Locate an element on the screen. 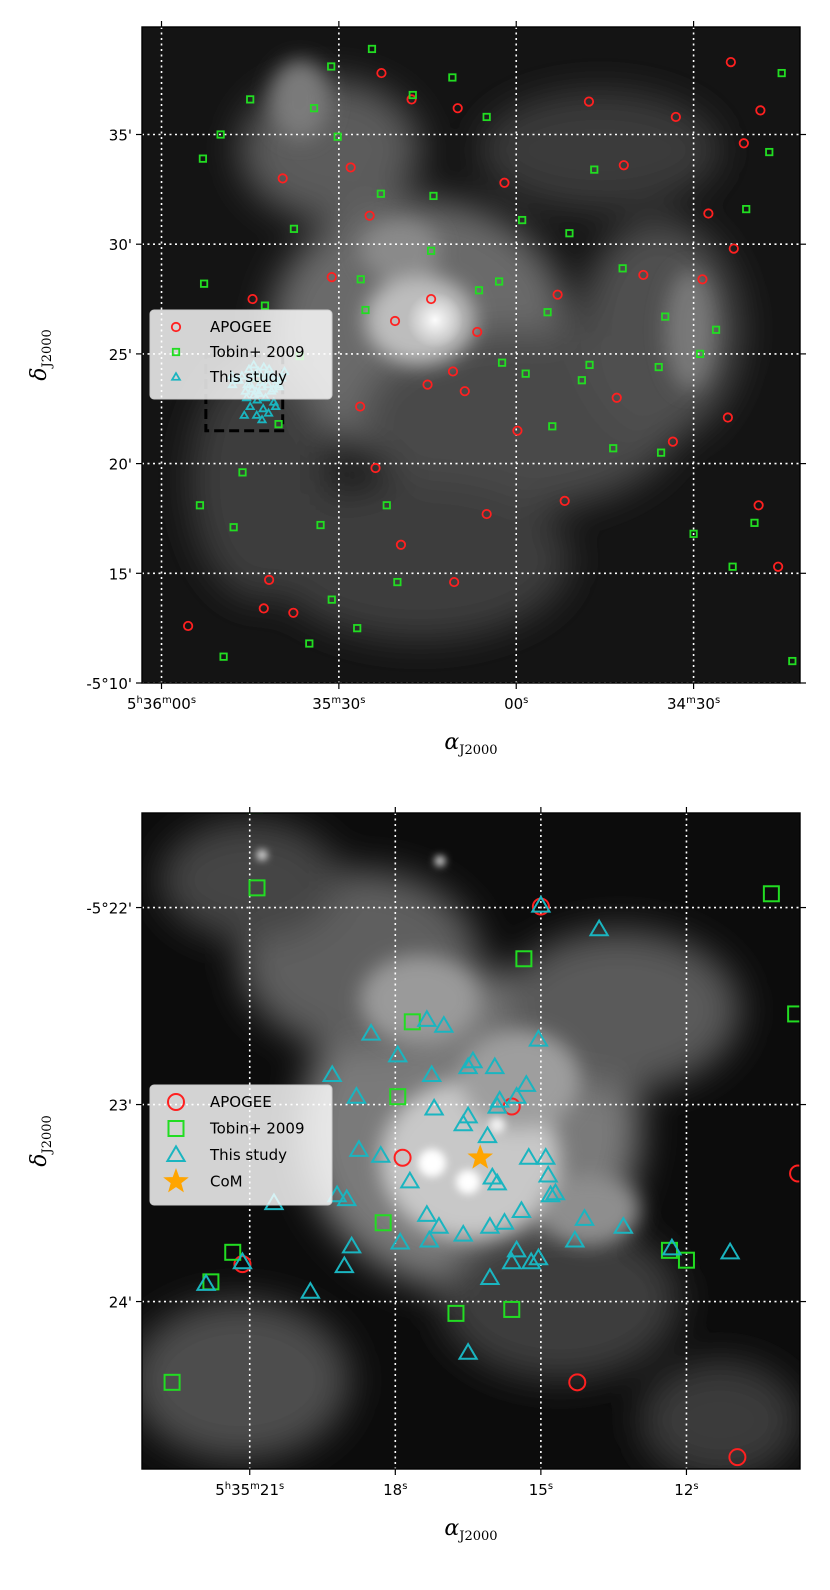  legend-label: Tobin+ 2009 is located at coordinates (257, 1129).